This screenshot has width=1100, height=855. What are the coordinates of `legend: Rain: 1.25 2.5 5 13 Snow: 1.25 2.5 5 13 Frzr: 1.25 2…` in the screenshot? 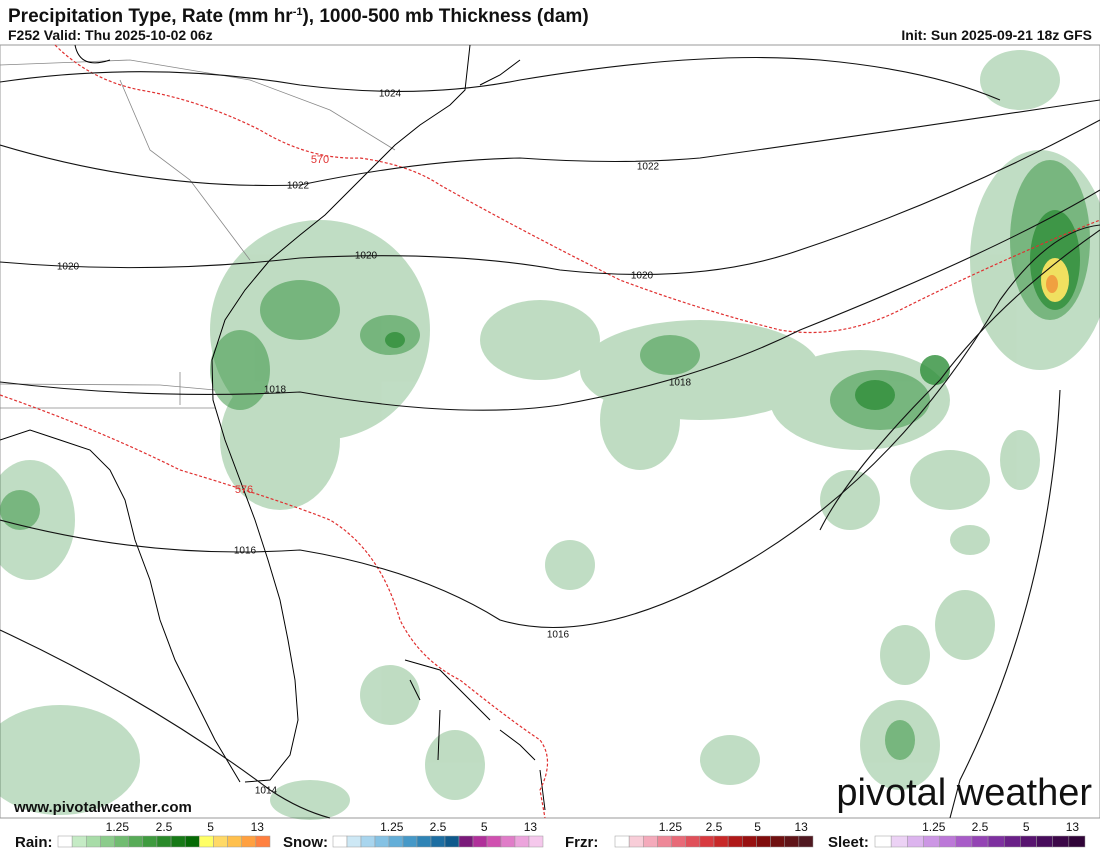 It's located at (550, 835).